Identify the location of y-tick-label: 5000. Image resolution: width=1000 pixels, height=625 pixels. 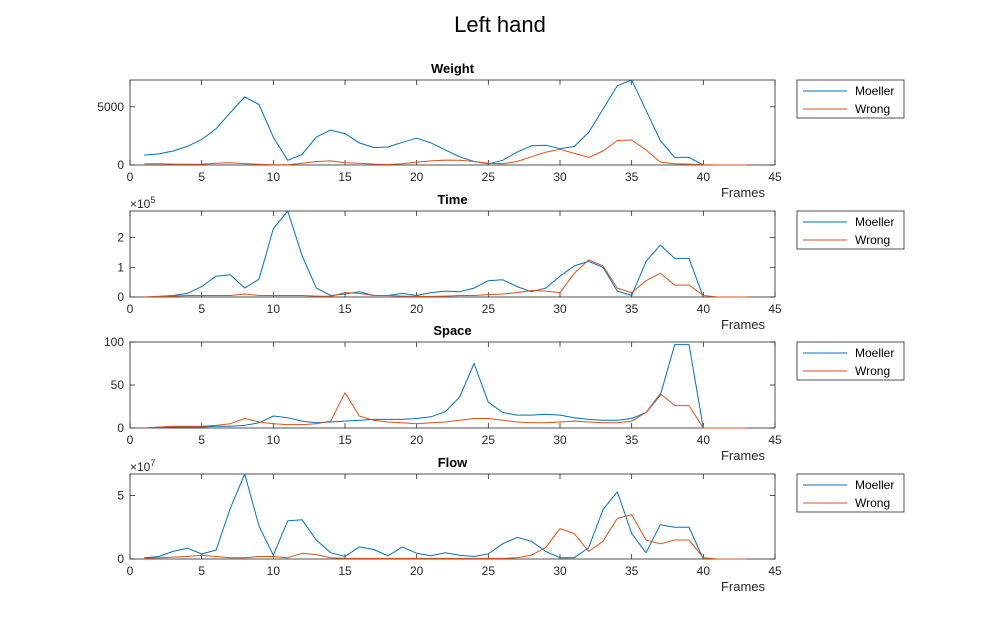
(110, 107).